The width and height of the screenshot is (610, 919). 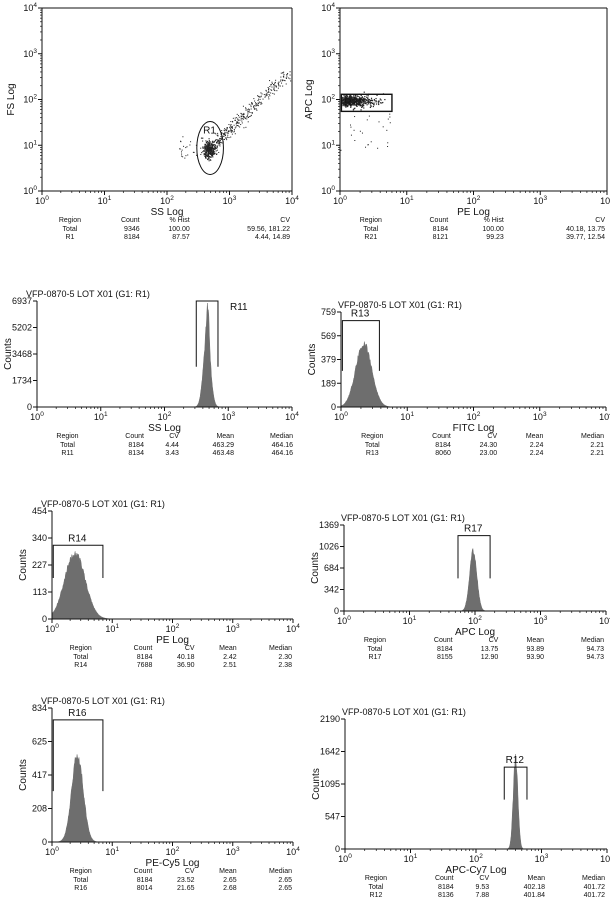 I want to click on stats-cell: 8134, so click(x=136, y=453).